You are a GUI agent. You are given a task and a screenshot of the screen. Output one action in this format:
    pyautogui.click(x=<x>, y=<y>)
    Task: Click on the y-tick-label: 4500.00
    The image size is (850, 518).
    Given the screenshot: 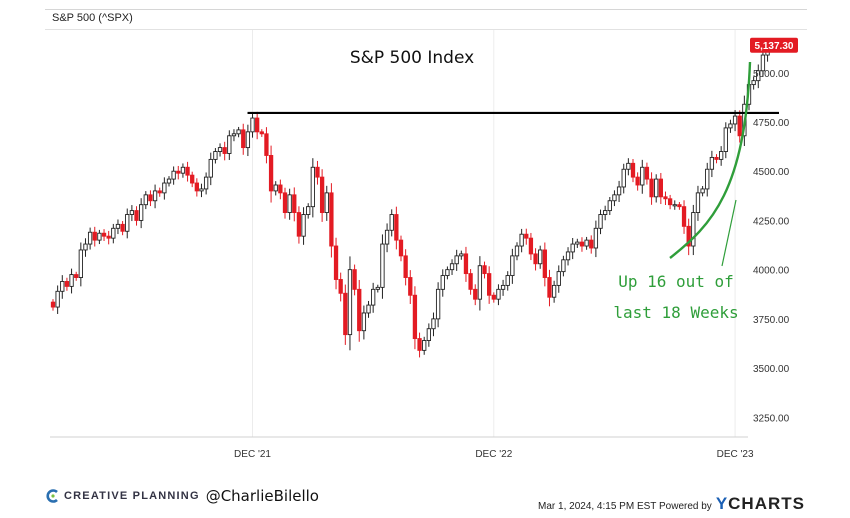 What is the action you would take?
    pyautogui.click(x=771, y=172)
    